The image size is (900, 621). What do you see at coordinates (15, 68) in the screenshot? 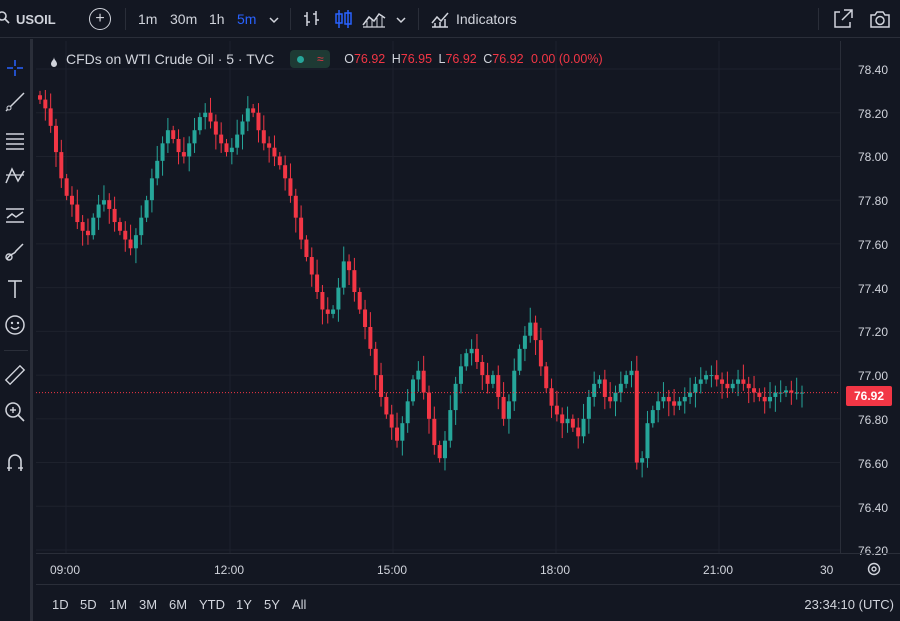
I see `crosshair-icon` at bounding box center [15, 68].